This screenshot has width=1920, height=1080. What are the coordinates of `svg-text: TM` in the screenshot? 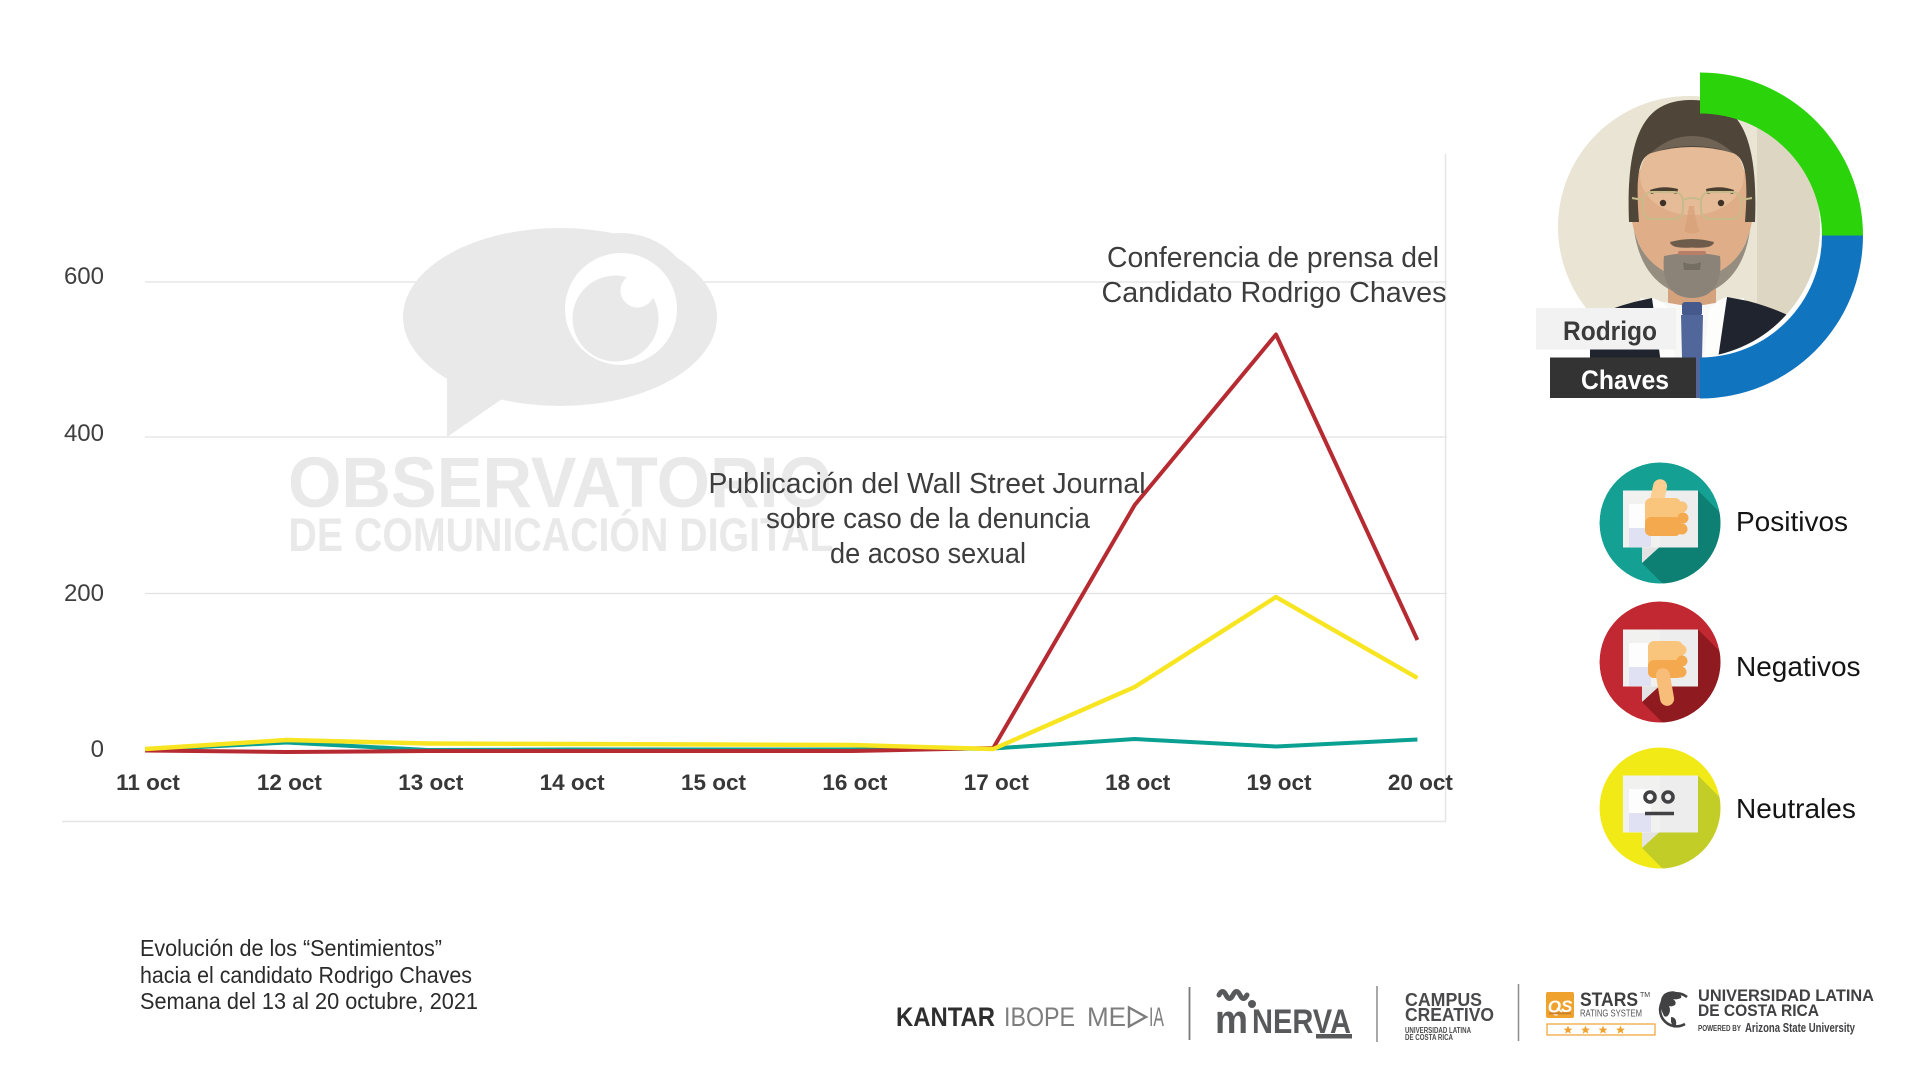 It's located at (1645, 995).